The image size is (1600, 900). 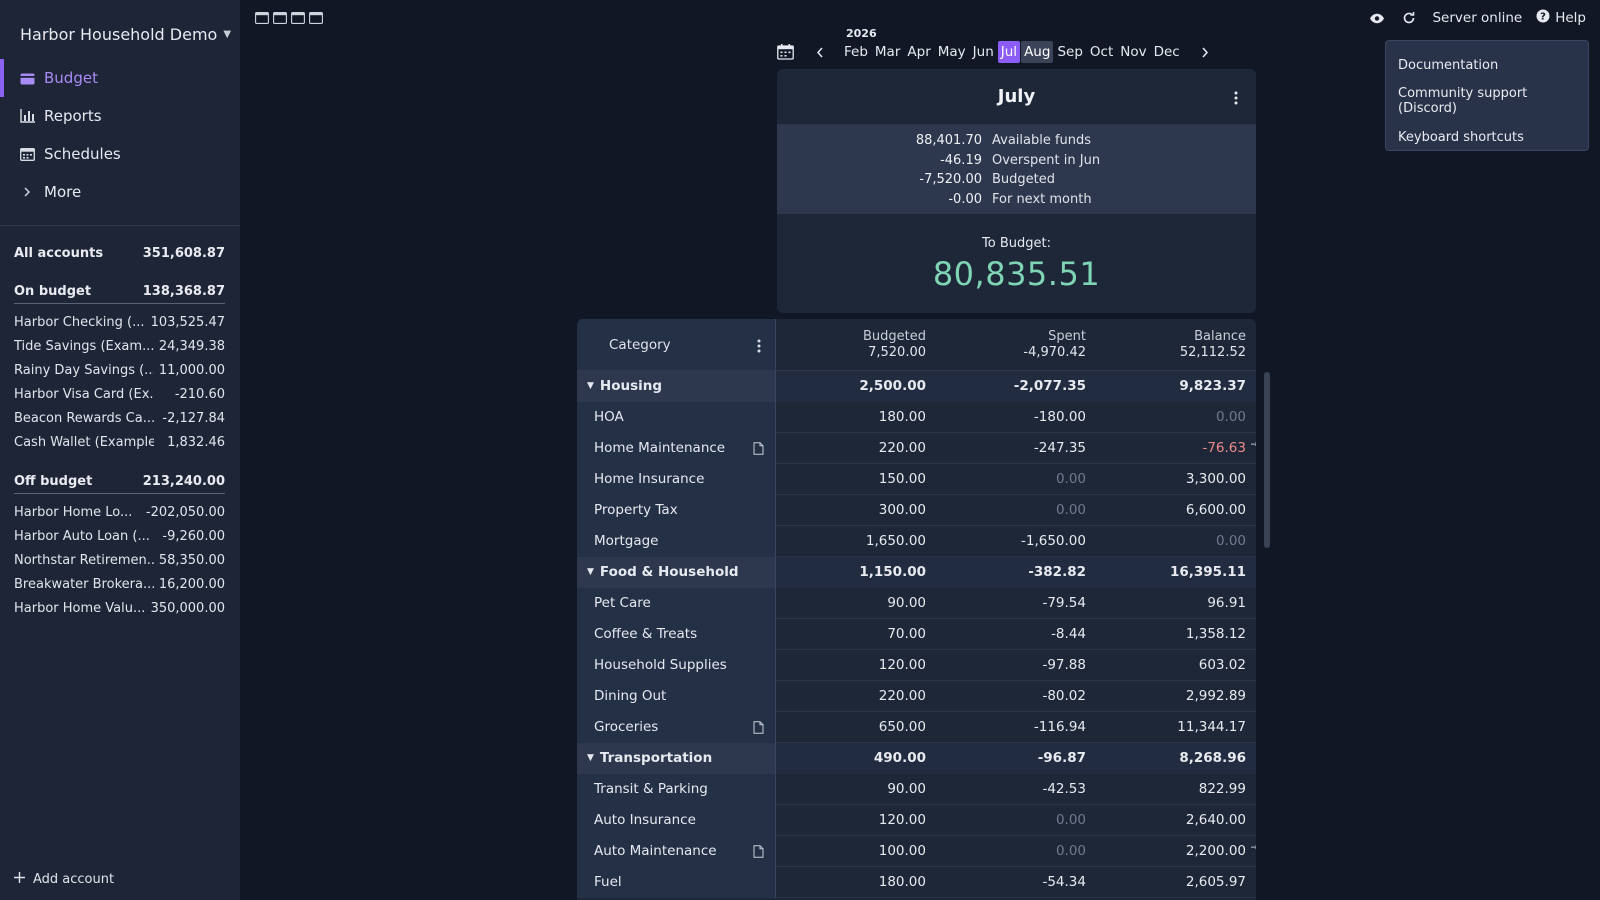 I want to click on balance-cell: 16,395.11, so click(x=1176, y=572).